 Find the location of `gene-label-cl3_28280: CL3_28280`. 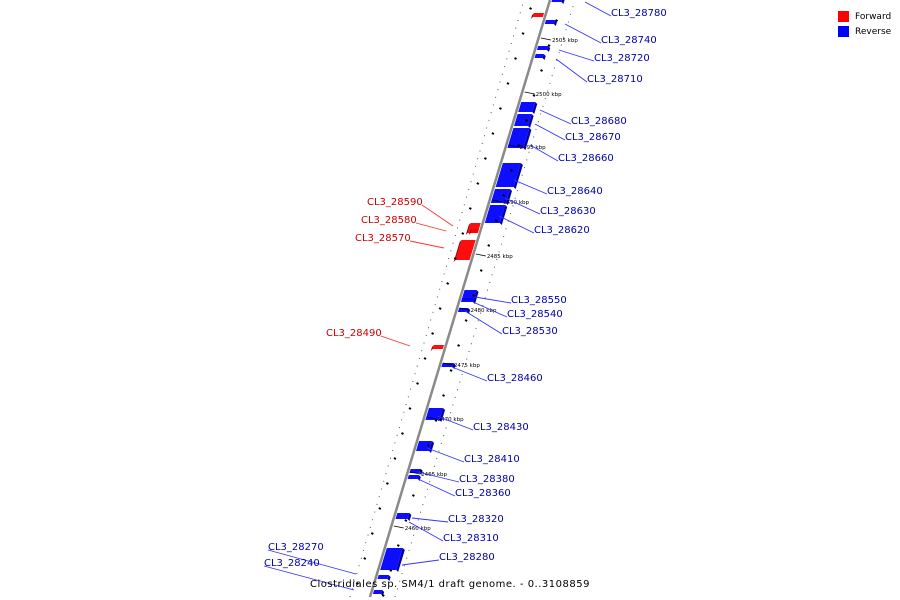

gene-label-cl3_28280: CL3_28280 is located at coordinates (467, 557).